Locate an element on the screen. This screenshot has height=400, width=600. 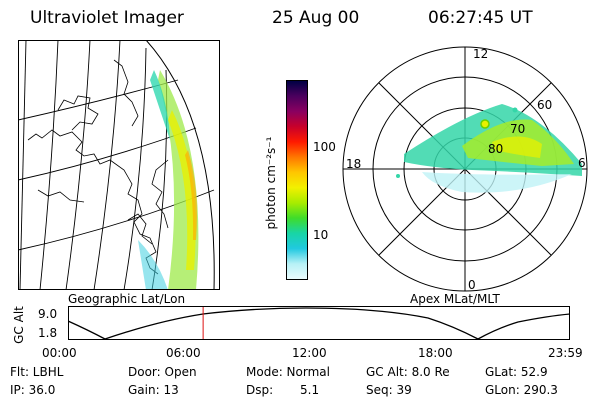
status-glat: GLat: 52.9 is located at coordinates (516, 372).